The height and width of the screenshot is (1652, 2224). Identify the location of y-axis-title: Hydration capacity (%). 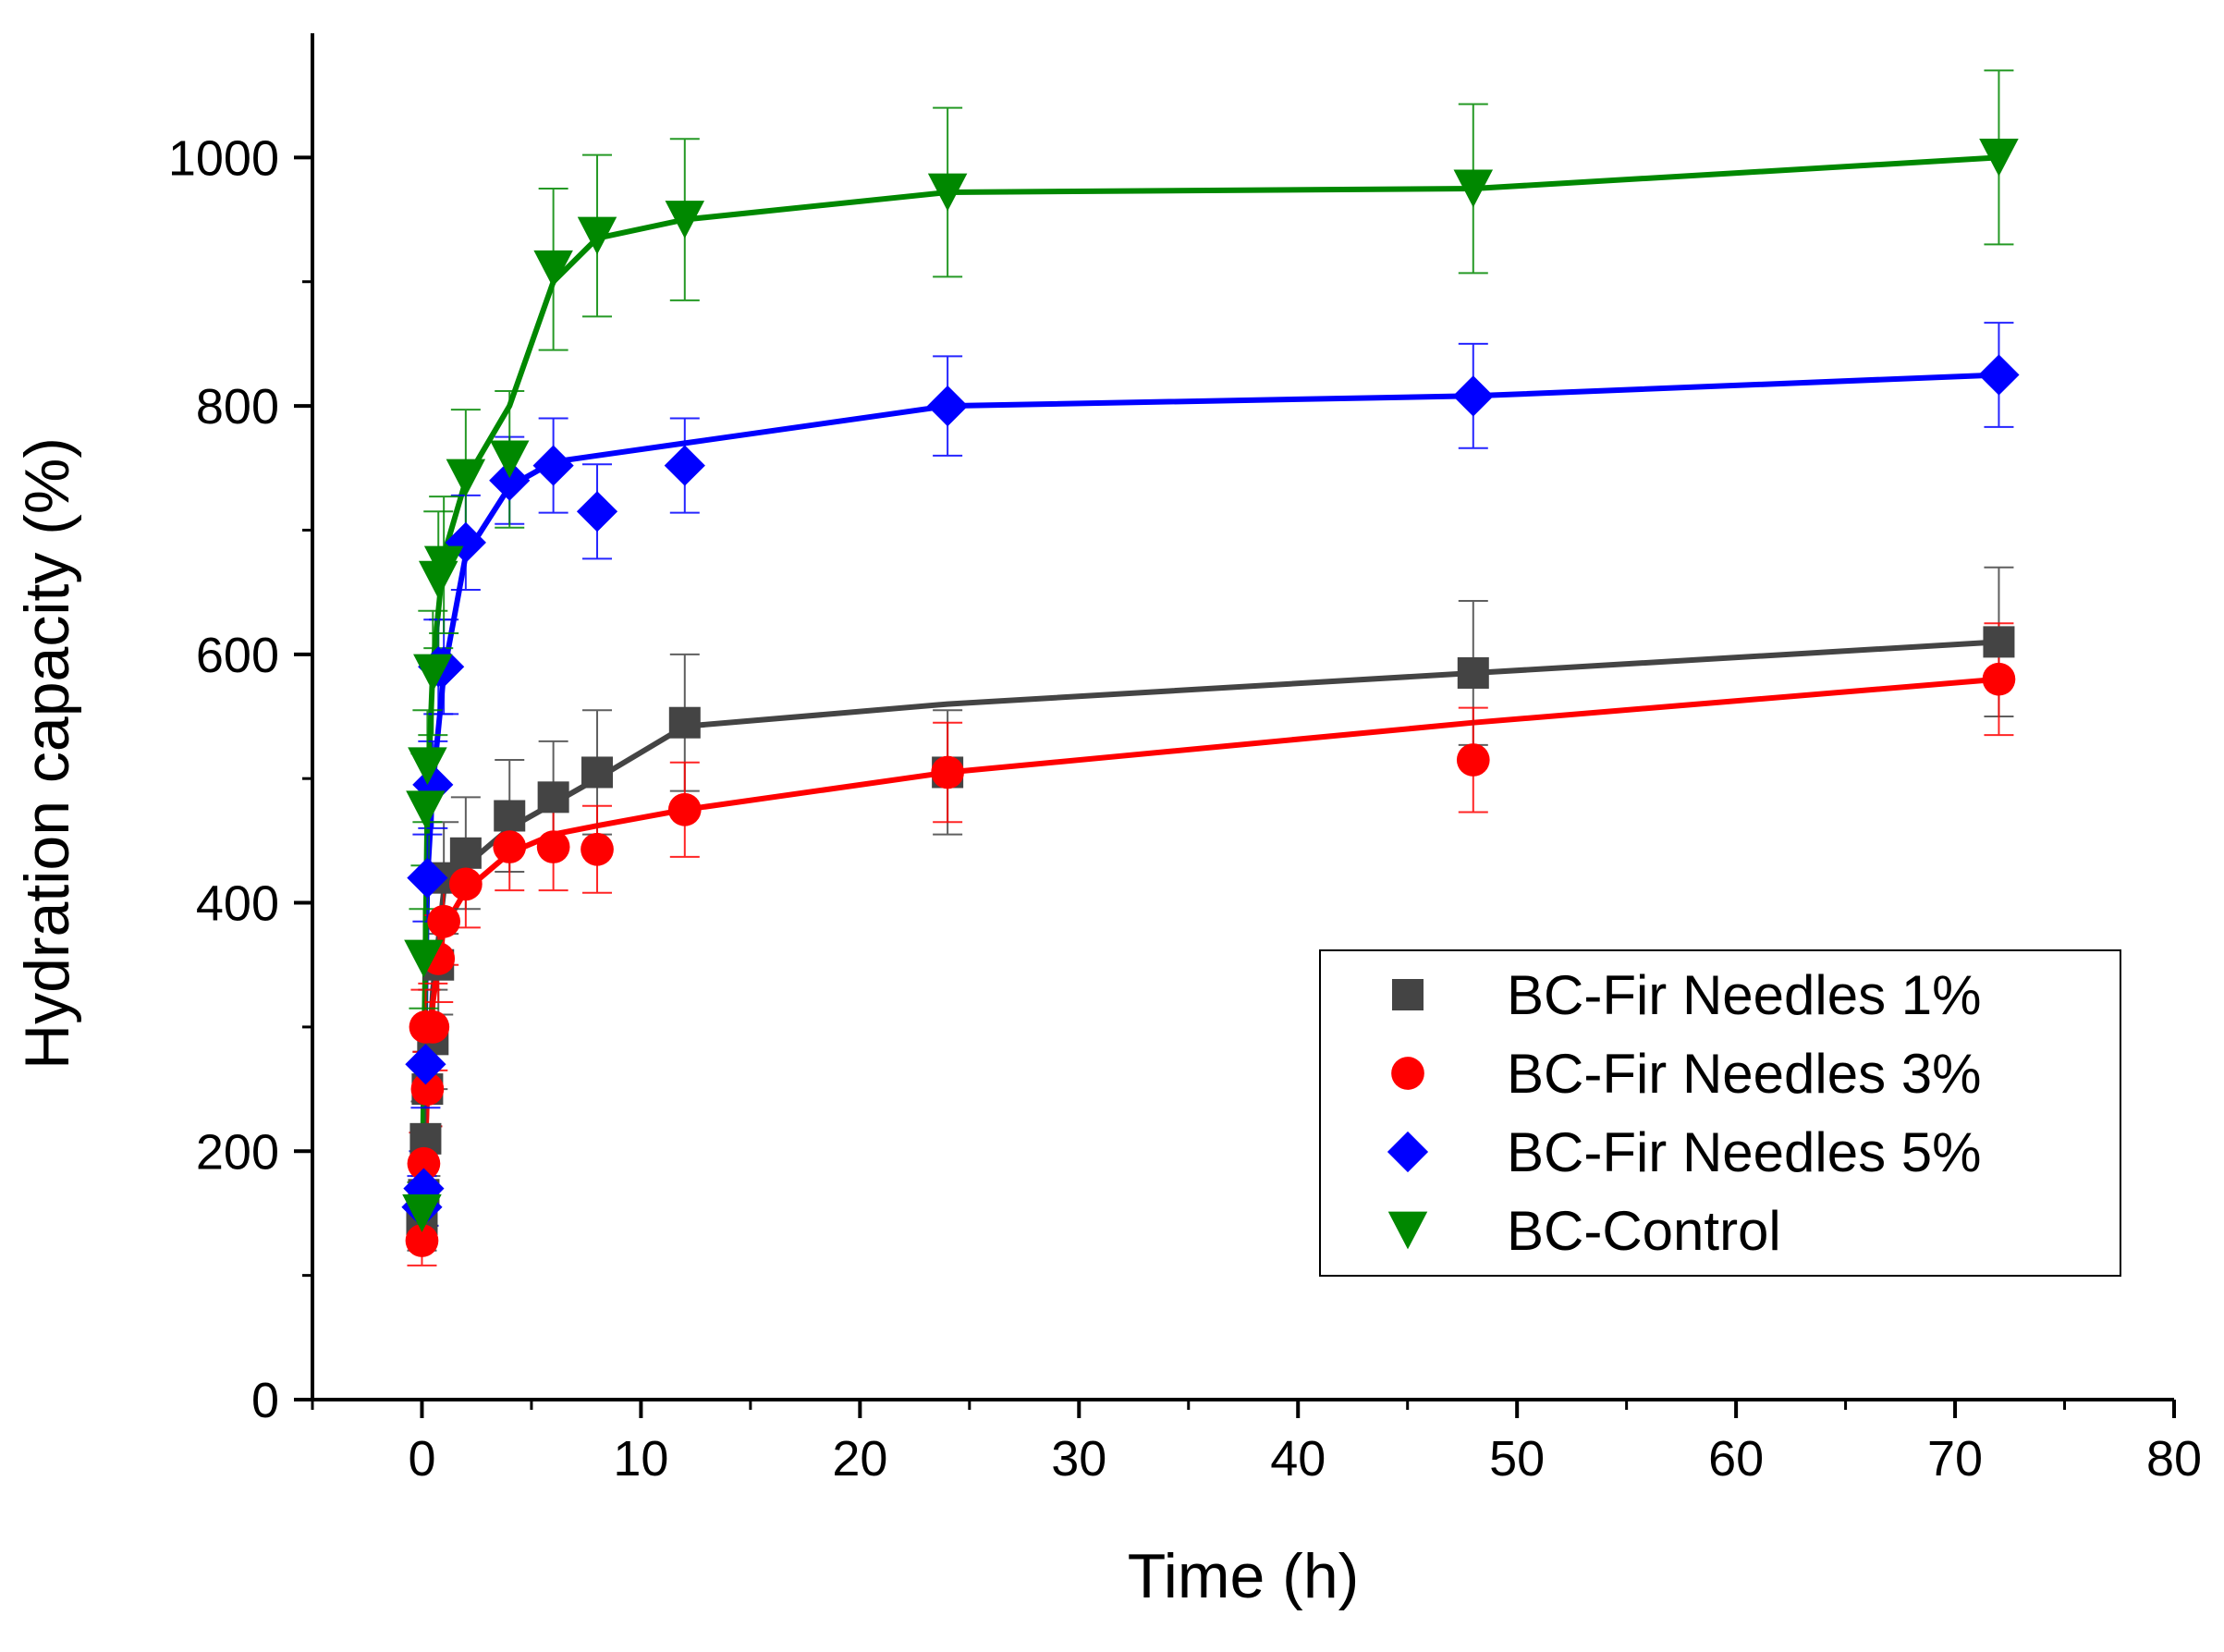
(47, 753).